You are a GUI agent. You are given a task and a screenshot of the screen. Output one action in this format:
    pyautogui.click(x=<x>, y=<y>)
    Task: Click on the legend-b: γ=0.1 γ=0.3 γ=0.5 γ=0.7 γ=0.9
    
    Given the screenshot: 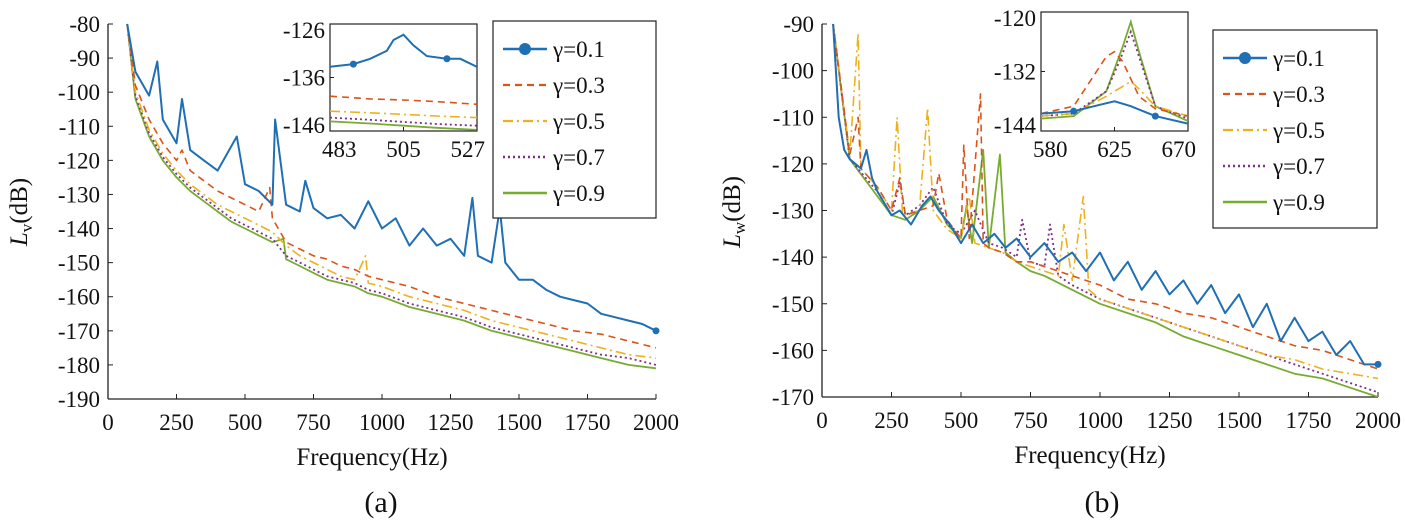 What is the action you would take?
    pyautogui.click(x=1295, y=129)
    